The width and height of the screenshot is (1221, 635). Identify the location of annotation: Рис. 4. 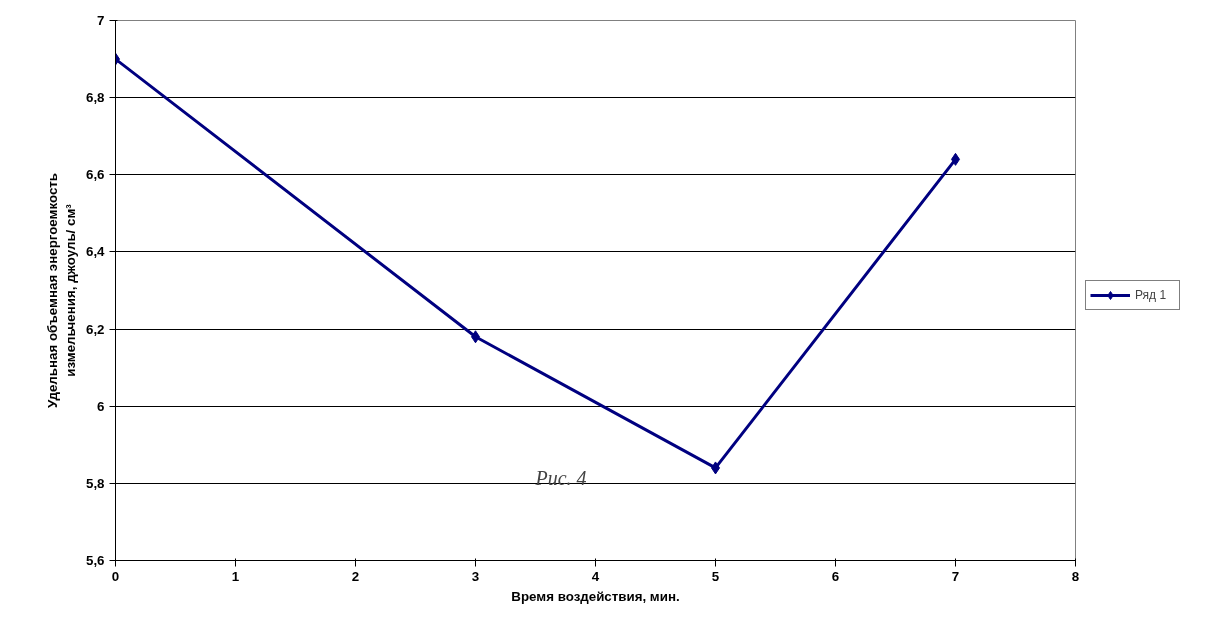
(560, 477).